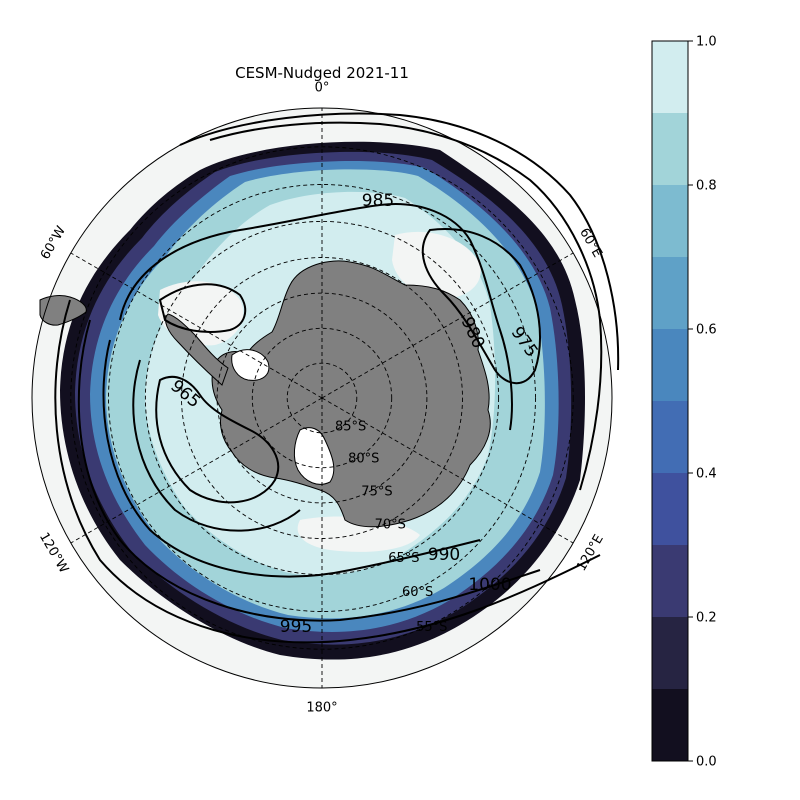 The width and height of the screenshot is (800, 800). What do you see at coordinates (53, 553) in the screenshot?
I see `longitude-label: 120°W` at bounding box center [53, 553].